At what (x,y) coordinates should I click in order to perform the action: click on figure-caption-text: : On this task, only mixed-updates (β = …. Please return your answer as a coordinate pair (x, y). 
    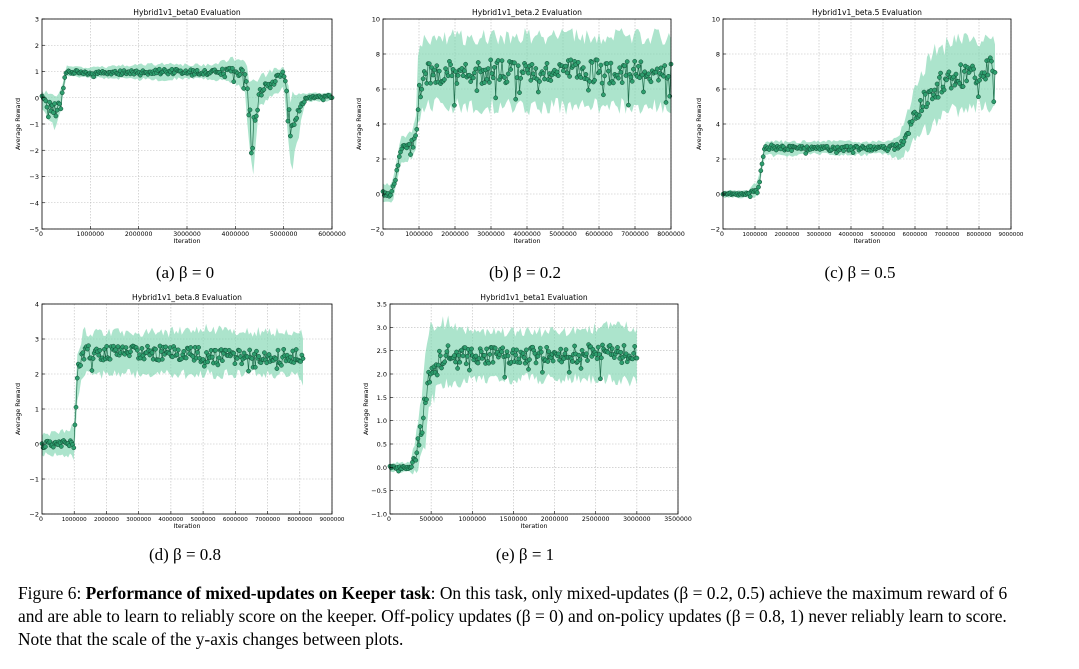
    Looking at the image, I should click on (513, 616).